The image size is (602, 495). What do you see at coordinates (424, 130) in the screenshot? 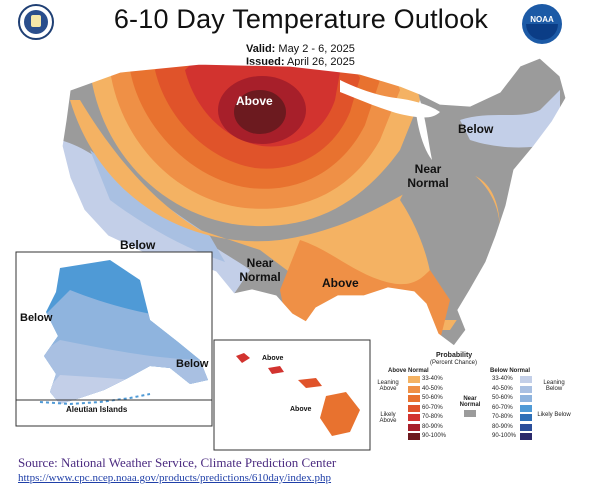
I see `lake-michigan` at bounding box center [424, 130].